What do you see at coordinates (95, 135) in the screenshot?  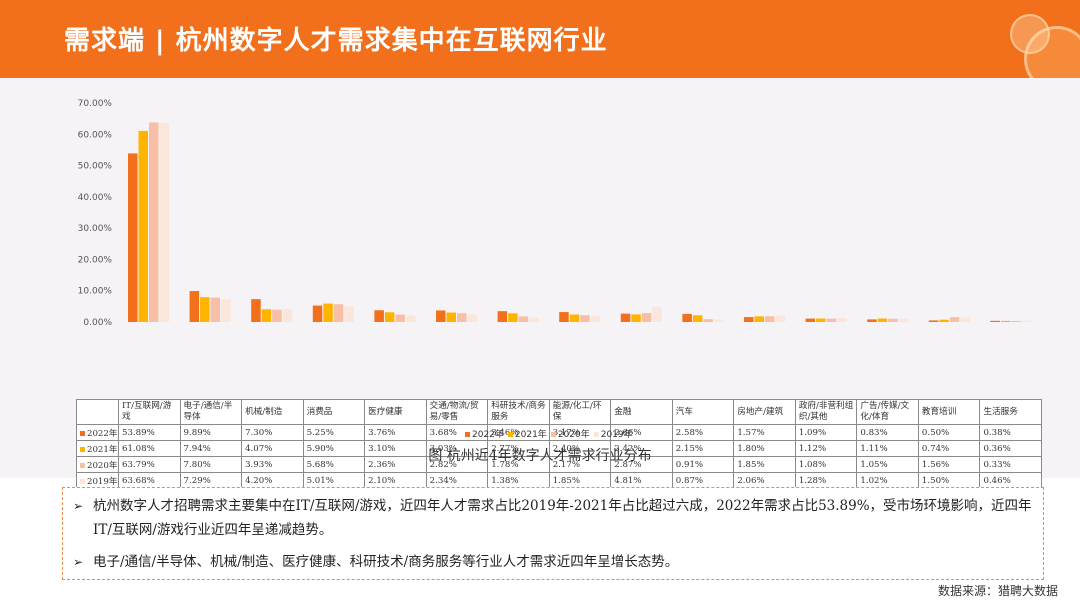 I see `y-tick-label: 60.00%` at bounding box center [95, 135].